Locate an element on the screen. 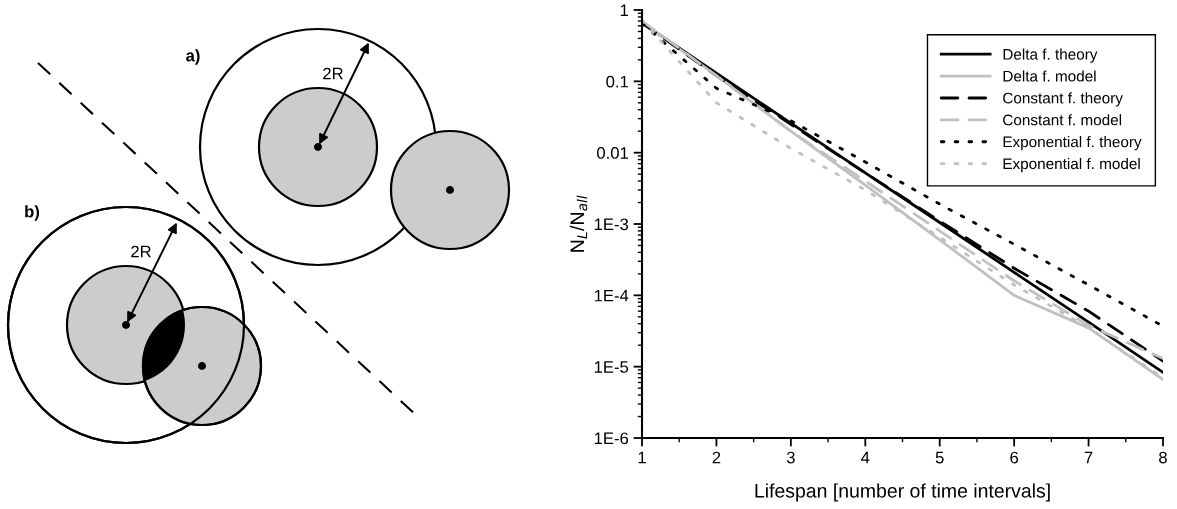 The width and height of the screenshot is (1177, 509). x-axis-title: Lifespan [number of time intervals] is located at coordinates (902, 492).